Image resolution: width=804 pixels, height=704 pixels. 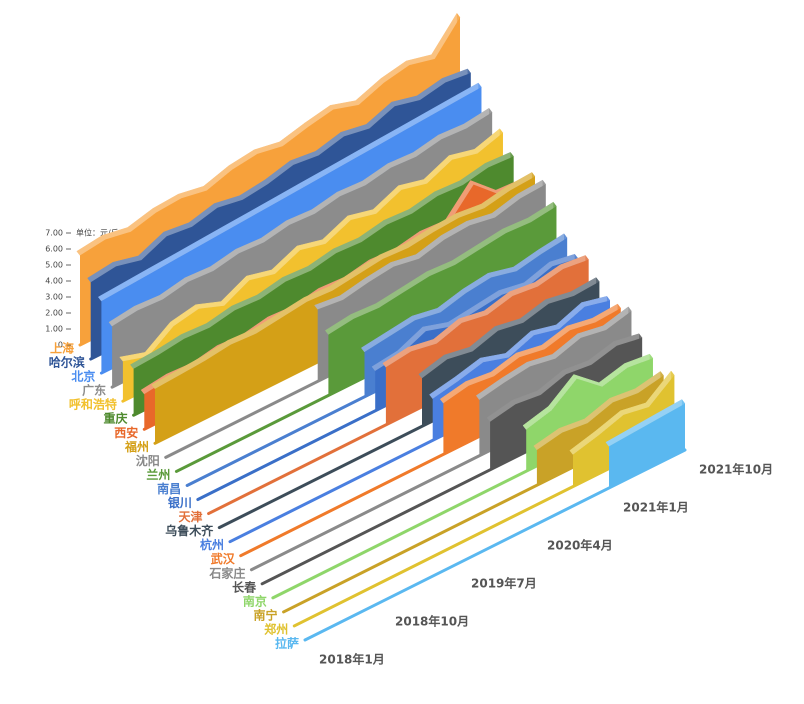 What do you see at coordinates (94, 390) in the screenshot?
I see `series-label: 广东` at bounding box center [94, 390].